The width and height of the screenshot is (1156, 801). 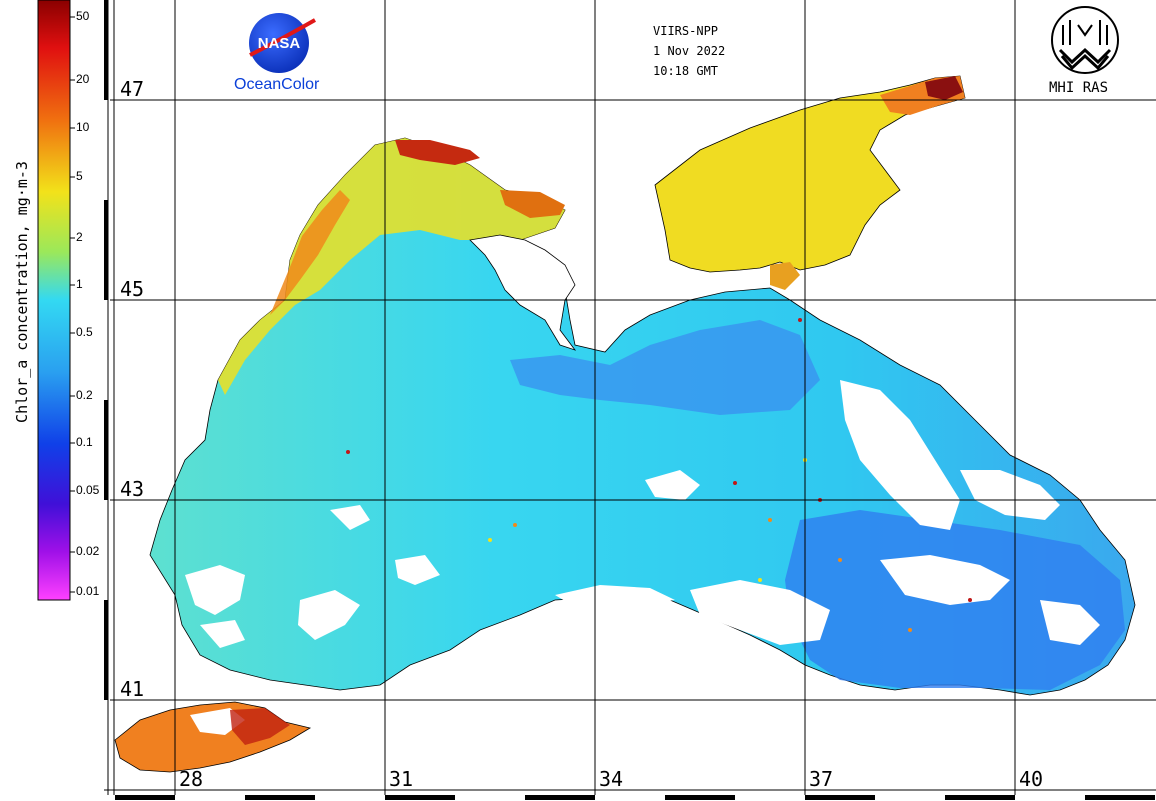 What do you see at coordinates (437, 152) in the screenshot?
I see `dnieper-estuary` at bounding box center [437, 152].